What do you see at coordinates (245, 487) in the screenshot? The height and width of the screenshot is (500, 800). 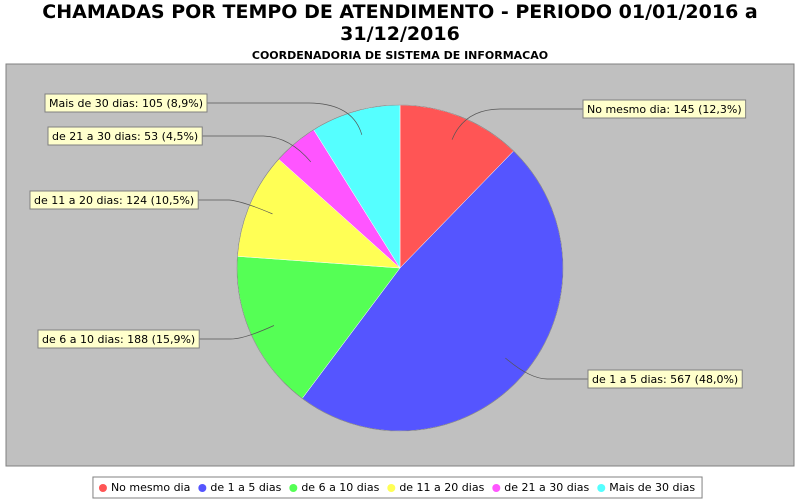 I see `legend-label: de 1 a 5 dias` at bounding box center [245, 487].